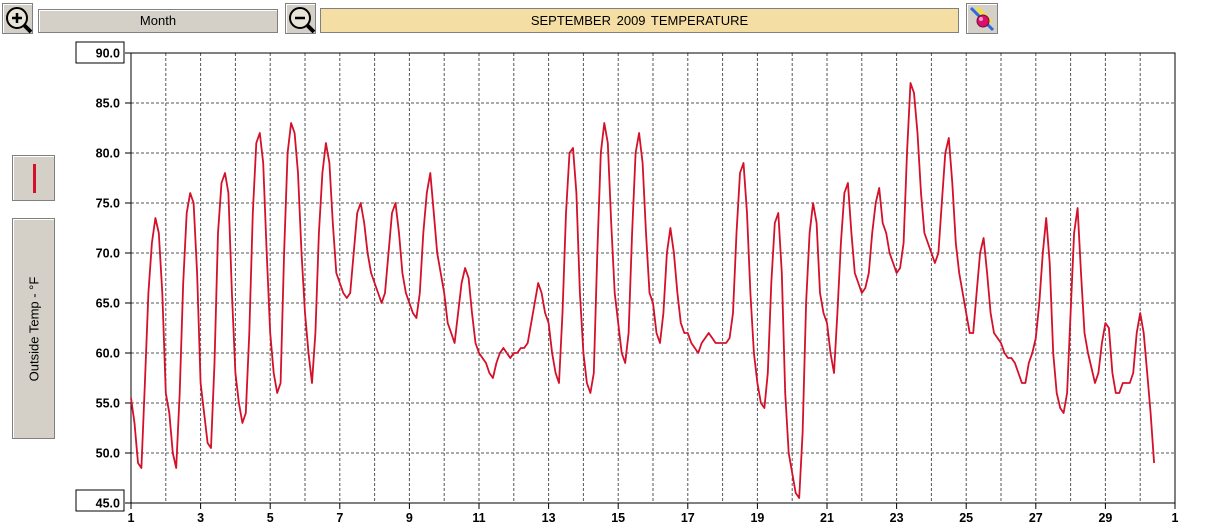  I want to click on y-tick-label: 90.0, so click(108, 54).